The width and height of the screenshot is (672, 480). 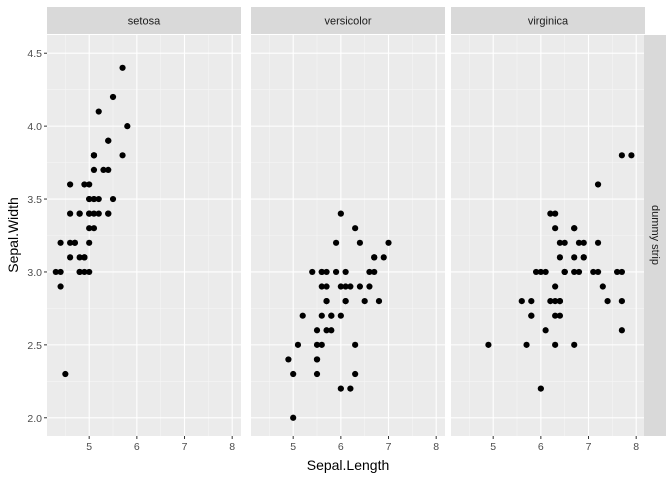 I want to click on facet-strip-label: setosa, so click(x=144, y=22).